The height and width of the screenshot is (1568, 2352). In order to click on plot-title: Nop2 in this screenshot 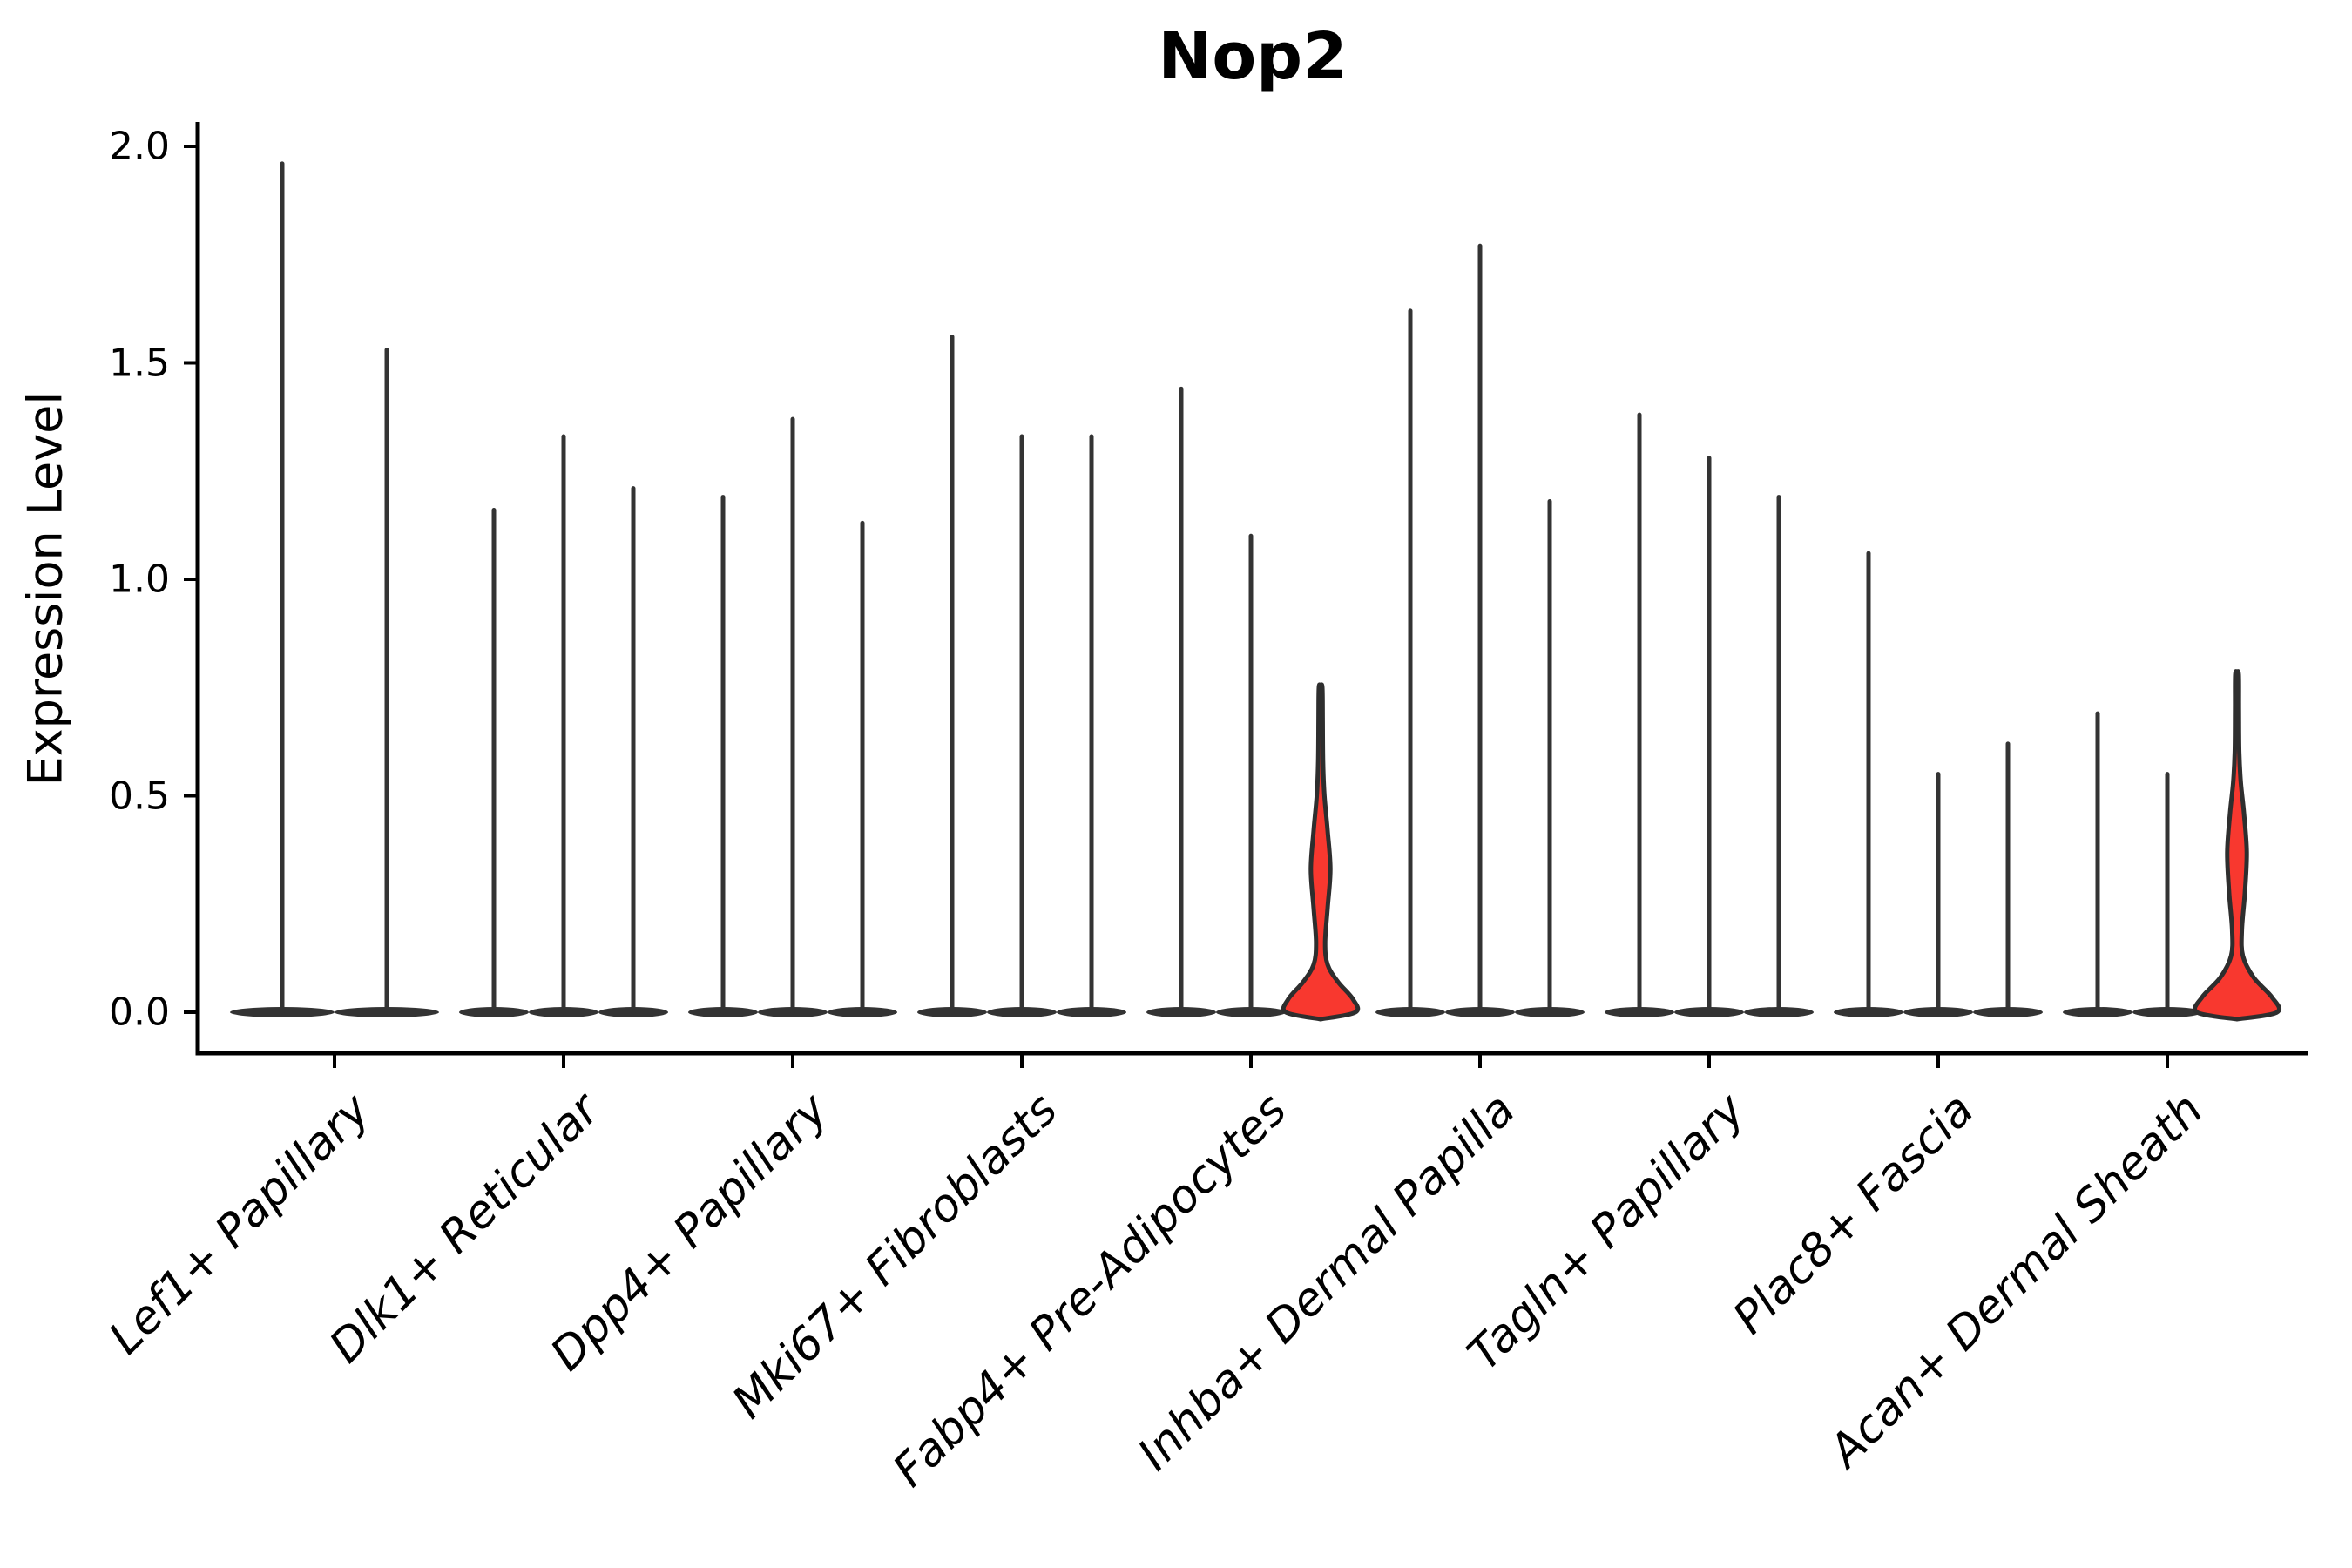, I will do `click(1253, 56)`.